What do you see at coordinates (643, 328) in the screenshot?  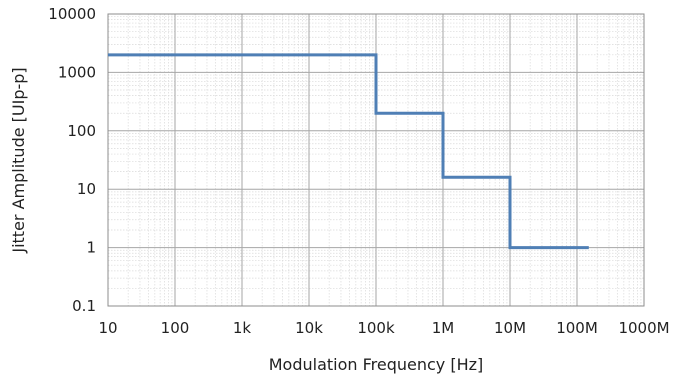 I see `x-tick-label: 1000M` at bounding box center [643, 328].